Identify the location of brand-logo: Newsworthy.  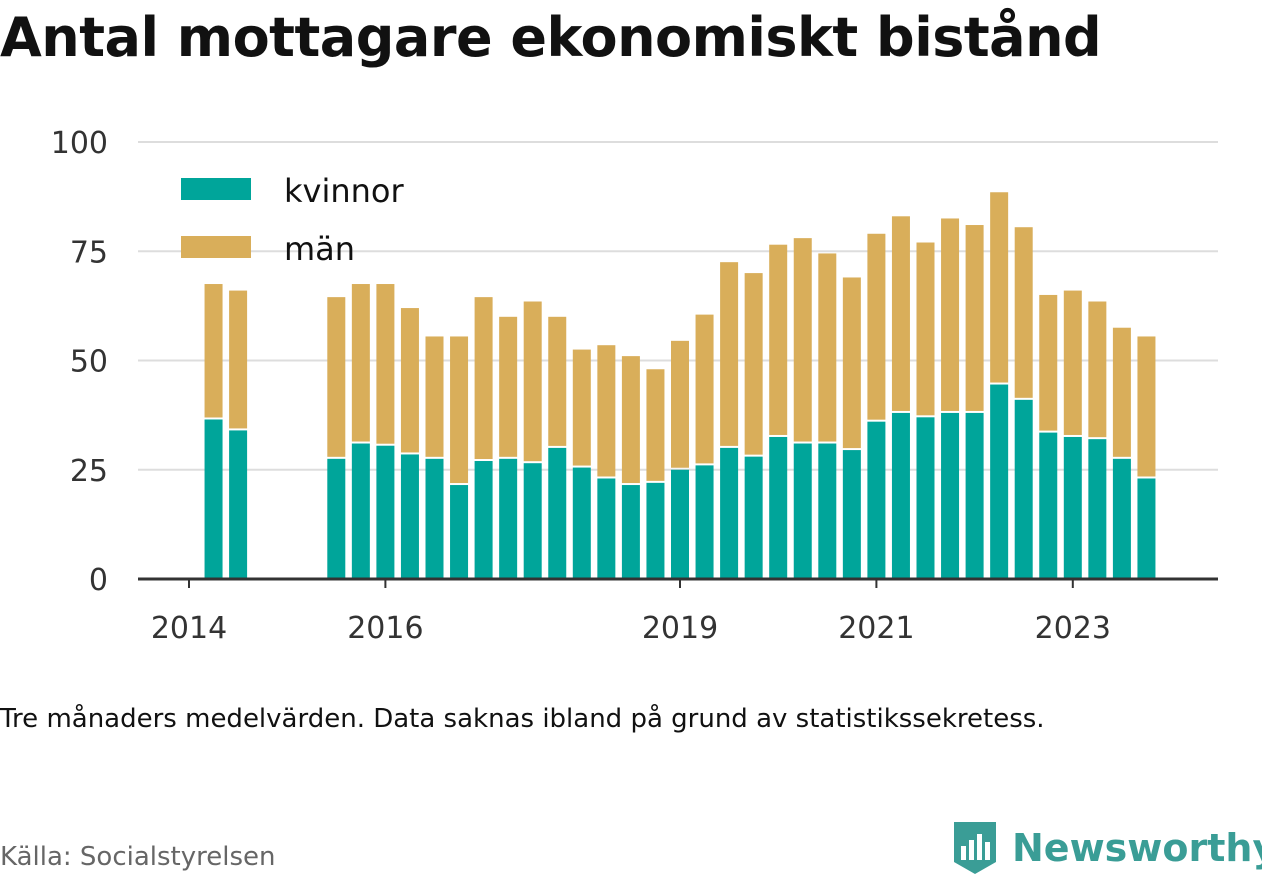
(1106, 848).